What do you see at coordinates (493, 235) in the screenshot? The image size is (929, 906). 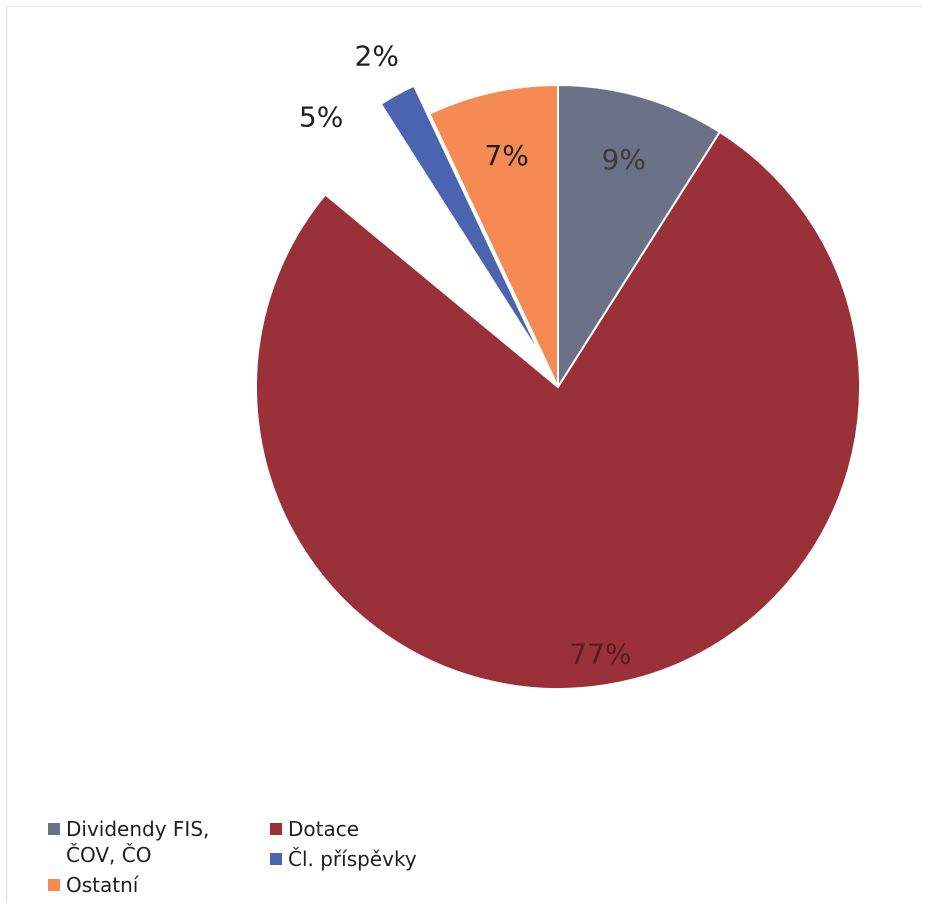 I see `pie-slice-other` at bounding box center [493, 235].